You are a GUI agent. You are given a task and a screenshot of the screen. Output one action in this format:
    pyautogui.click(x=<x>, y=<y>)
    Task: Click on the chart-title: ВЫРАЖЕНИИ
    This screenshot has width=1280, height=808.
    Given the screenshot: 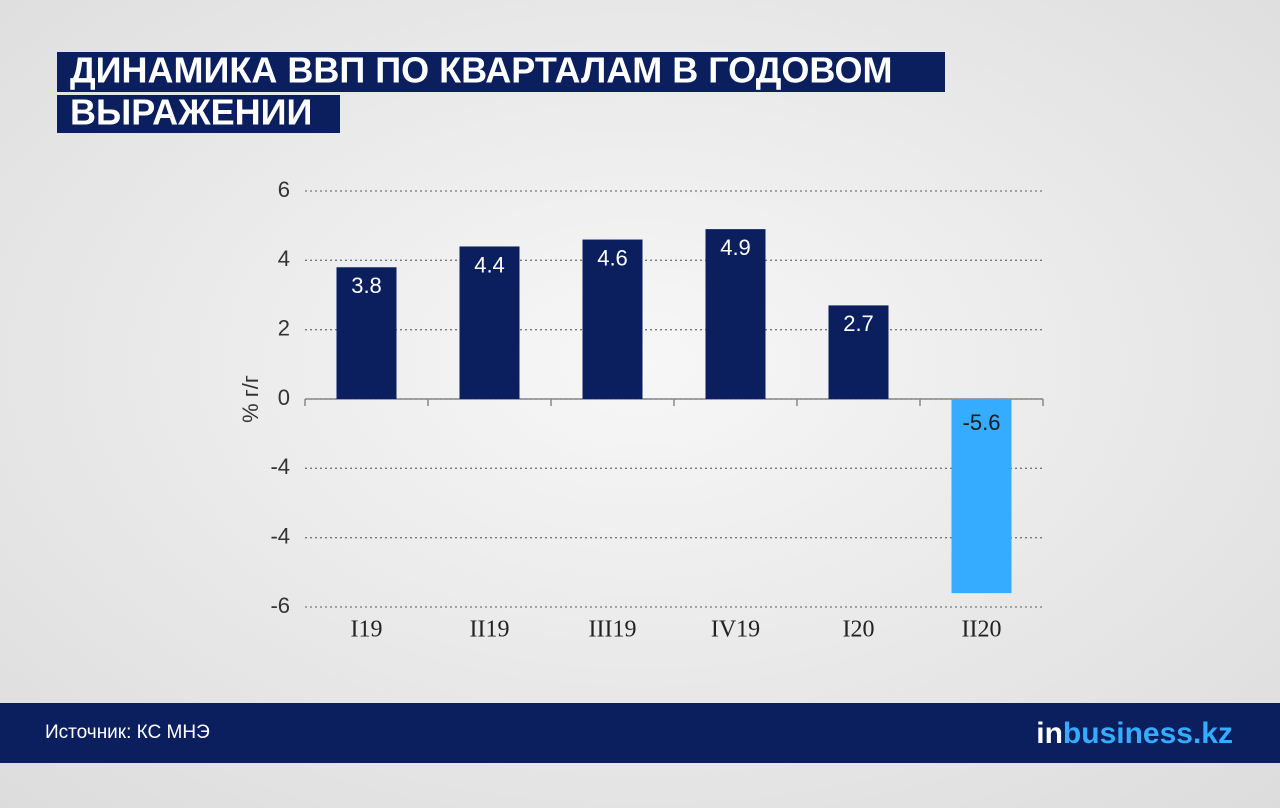 What is the action you would take?
    pyautogui.click(x=191, y=112)
    